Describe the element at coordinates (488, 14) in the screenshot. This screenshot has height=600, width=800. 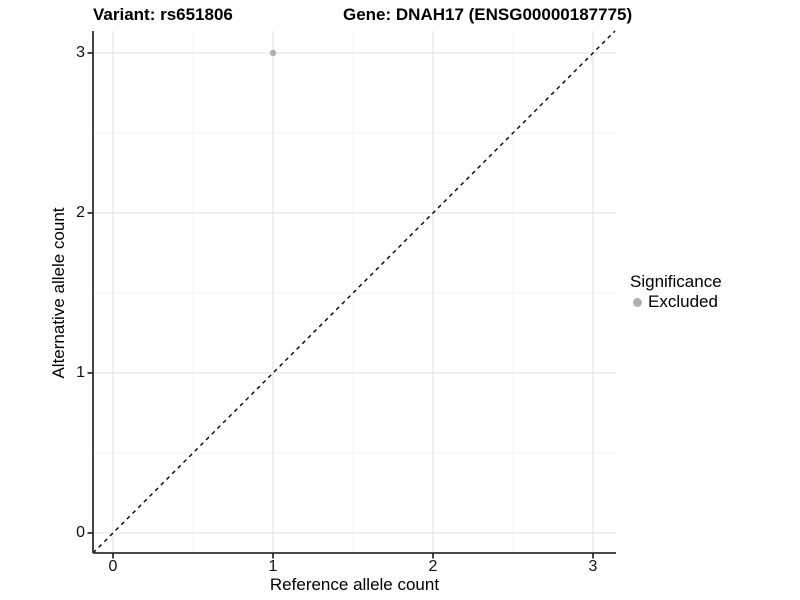
I see `gene-title: Gene: DNAH17 (ENSG00000187775)` at that location.